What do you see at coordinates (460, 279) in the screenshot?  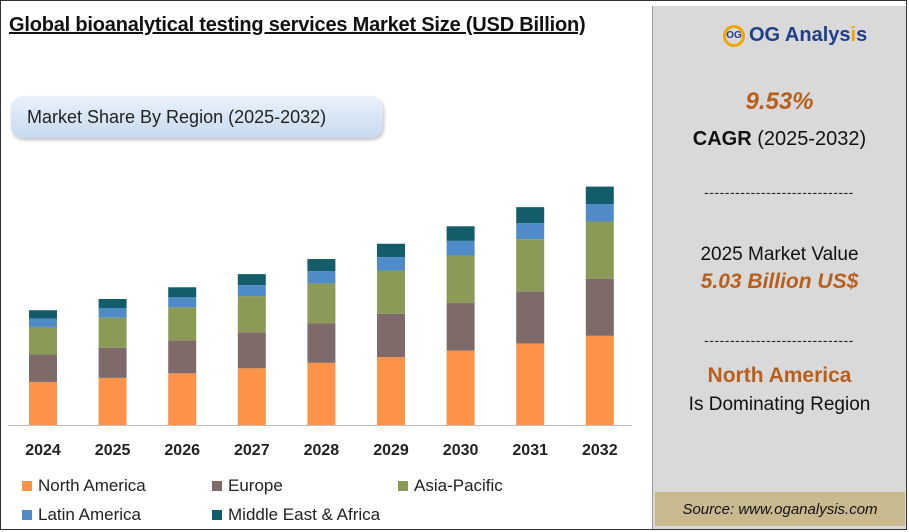 I see `bar-2030-asia-pacific` at bounding box center [460, 279].